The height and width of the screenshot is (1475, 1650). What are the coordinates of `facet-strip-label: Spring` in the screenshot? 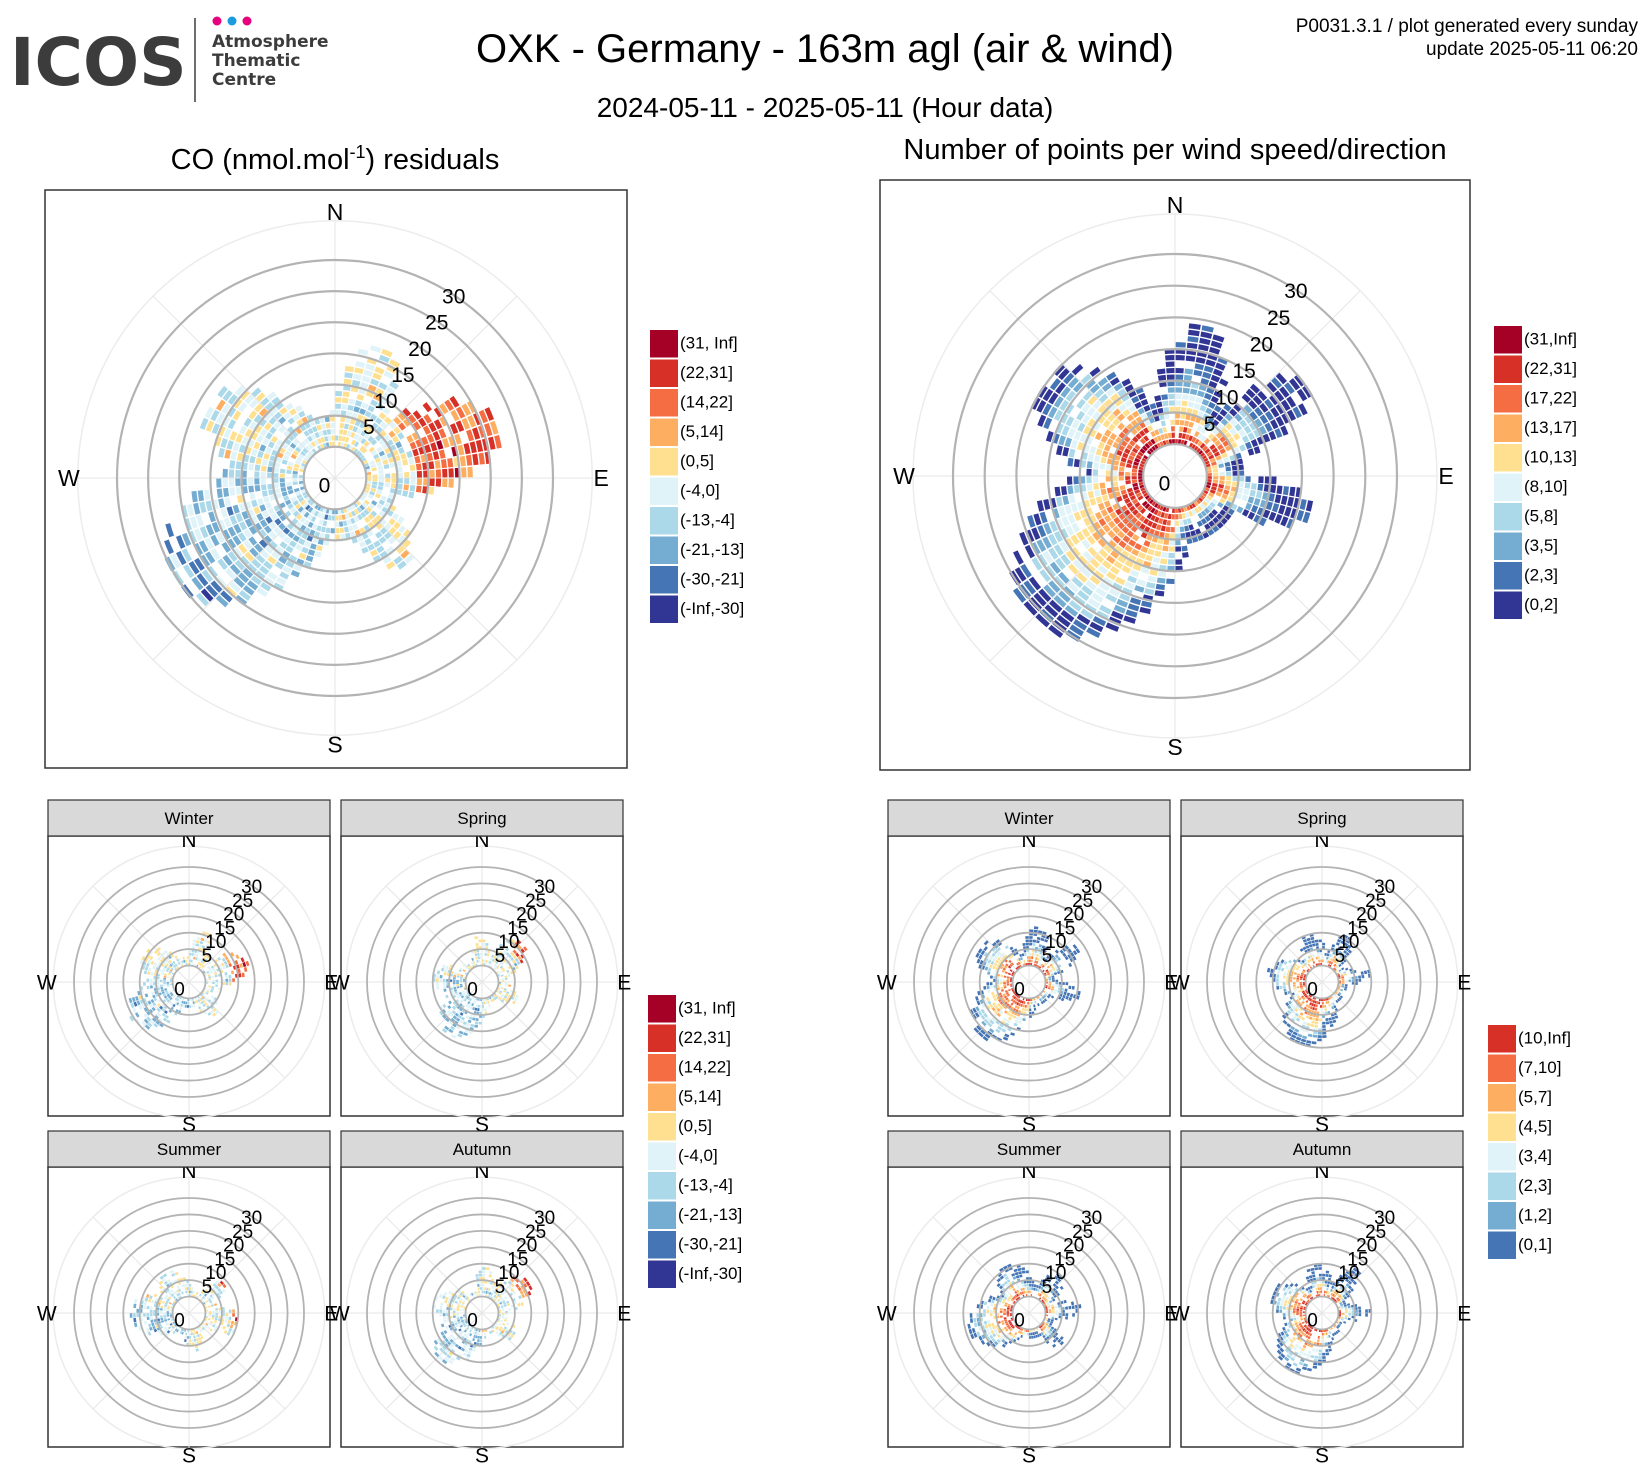 It's located at (481, 818).